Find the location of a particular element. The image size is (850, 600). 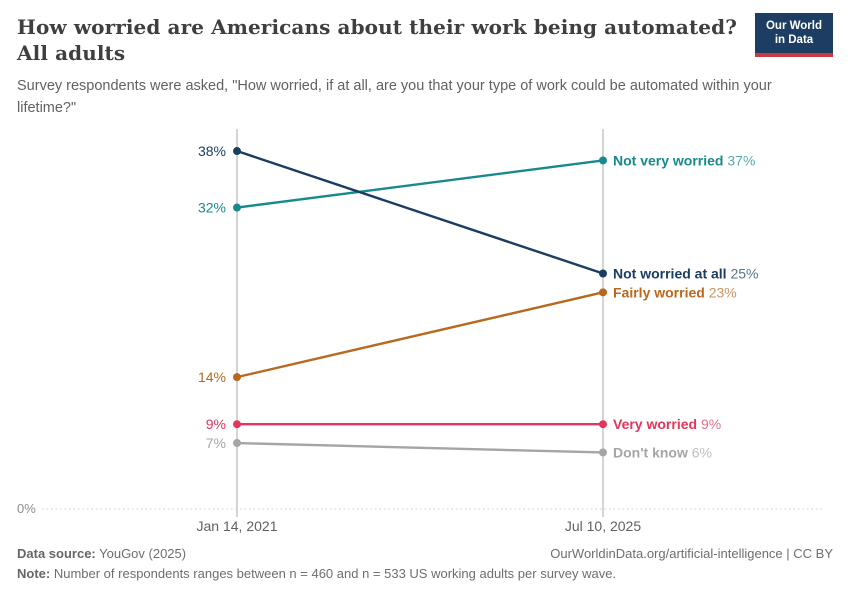

value-label-left-very-worried: 9% is located at coordinates (216, 424).